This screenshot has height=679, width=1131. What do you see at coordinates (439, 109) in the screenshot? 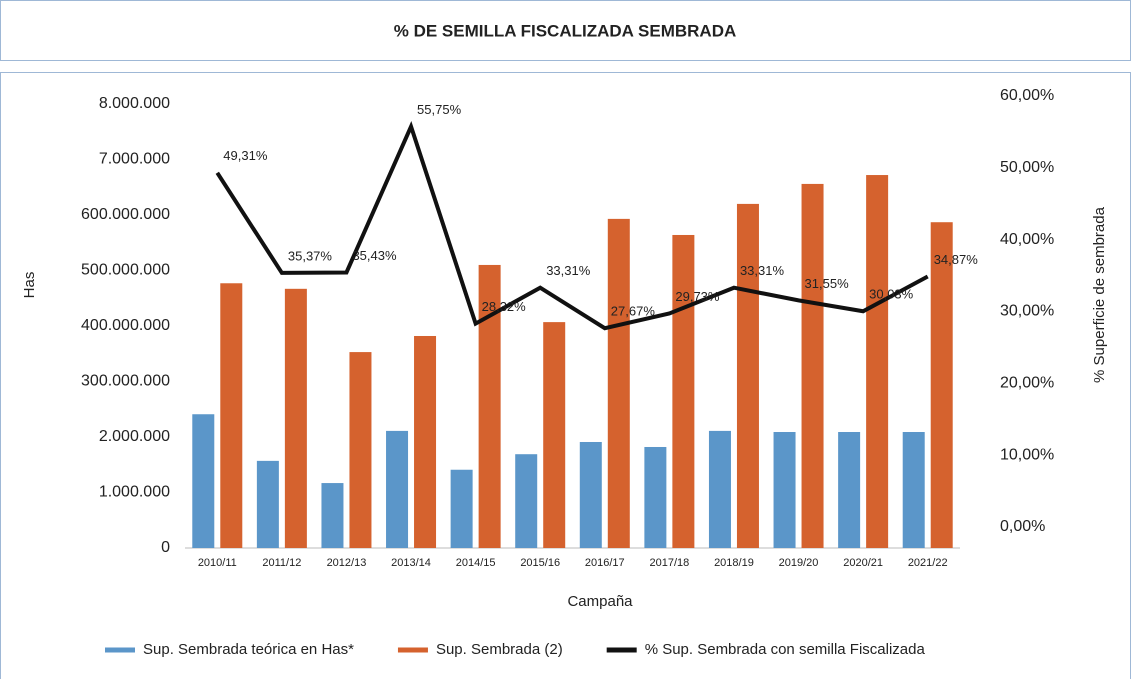
I see `data-label: 55,75%` at bounding box center [439, 109].